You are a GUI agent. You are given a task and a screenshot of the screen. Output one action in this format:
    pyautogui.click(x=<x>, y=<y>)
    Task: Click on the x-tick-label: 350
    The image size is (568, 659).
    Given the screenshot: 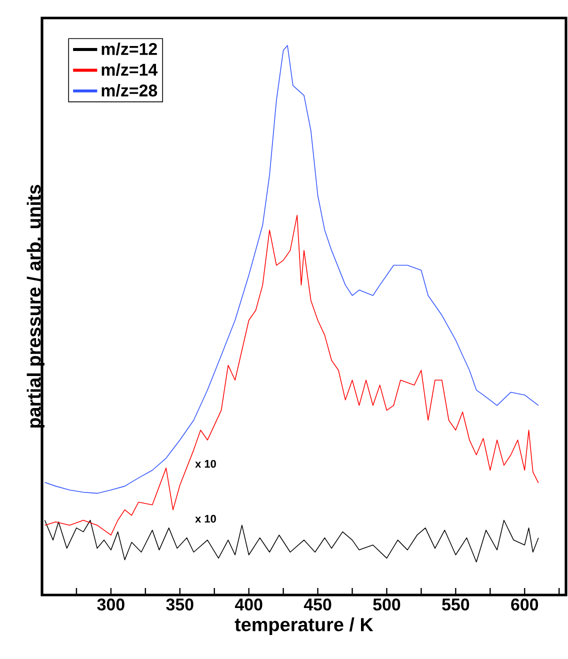 What is the action you would take?
    pyautogui.click(x=180, y=604)
    